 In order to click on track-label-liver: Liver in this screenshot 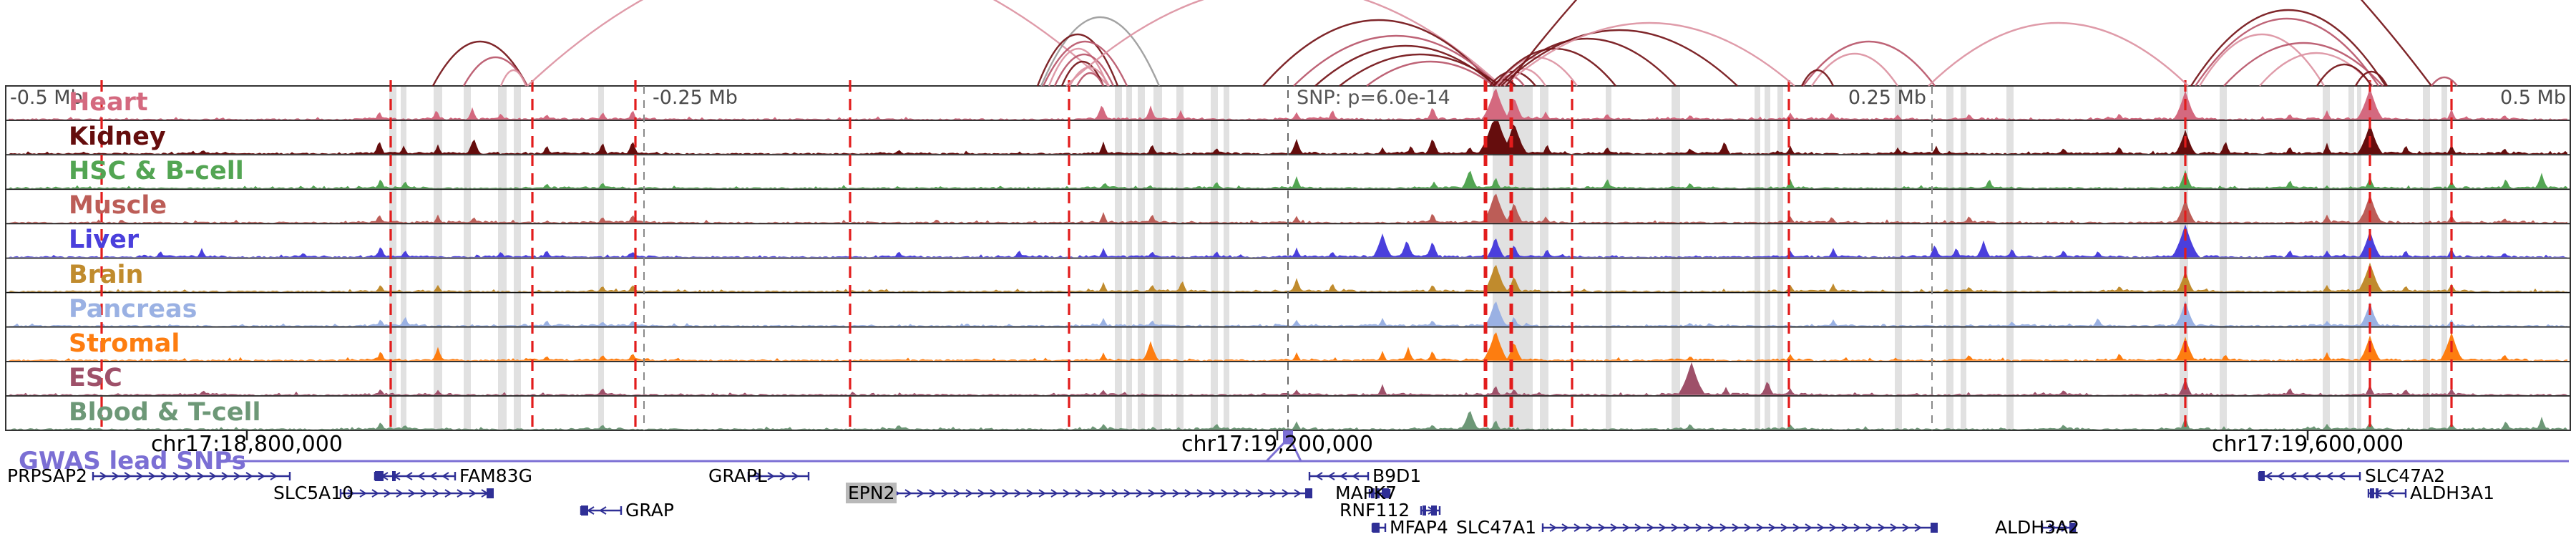, I will do `click(104, 240)`.